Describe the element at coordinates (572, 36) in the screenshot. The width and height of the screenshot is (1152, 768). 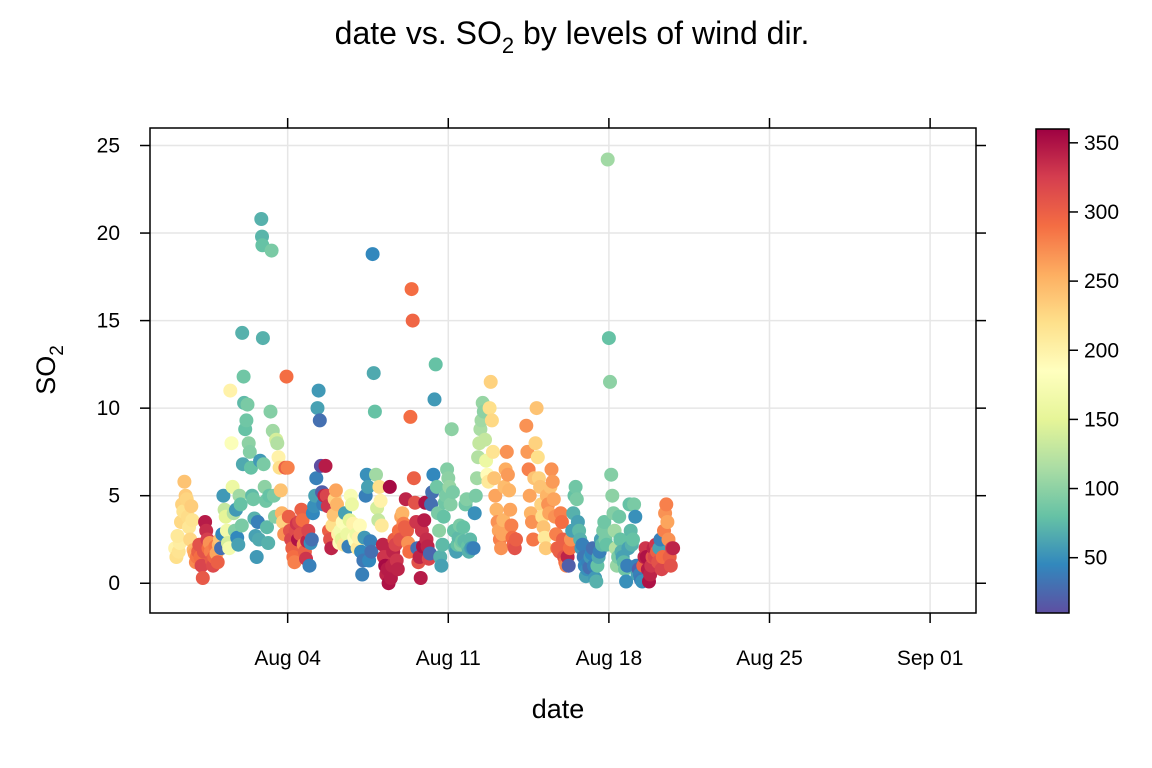
I see `chart-title: date vs. SO2 by levels of wind dir.` at that location.